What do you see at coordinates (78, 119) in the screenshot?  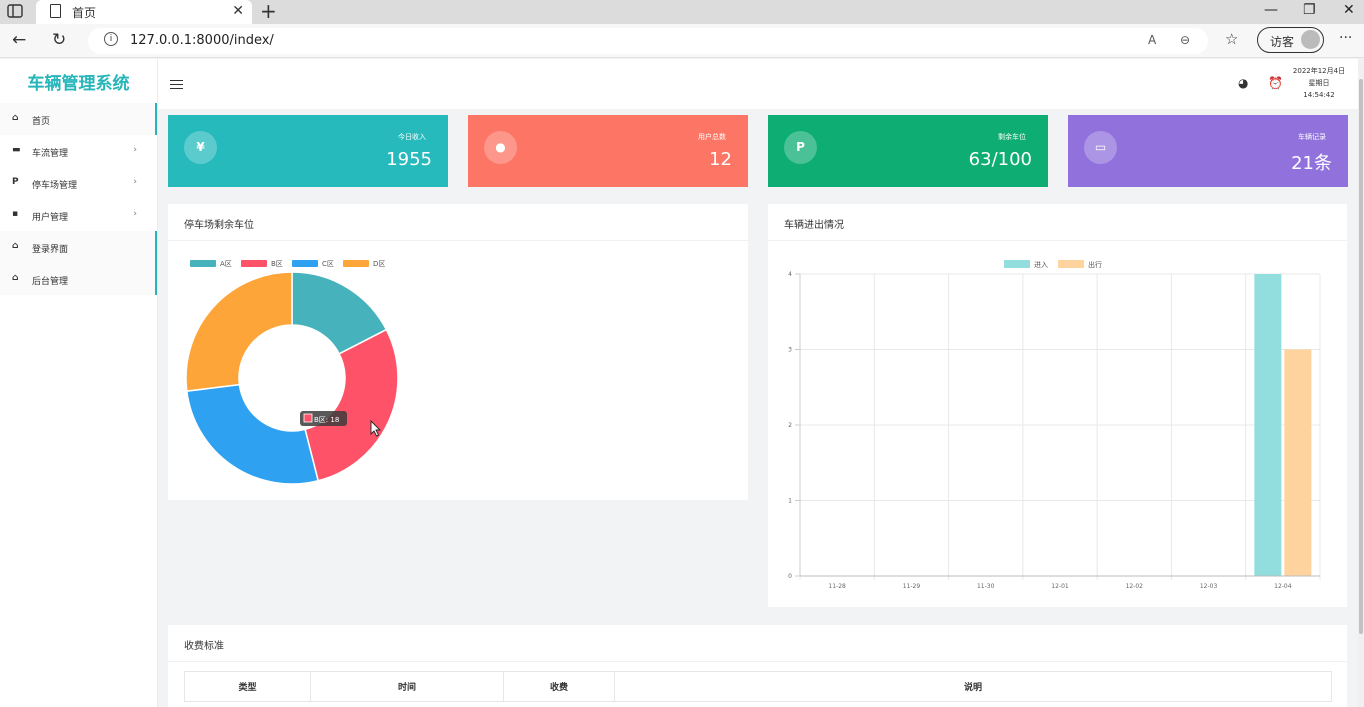 I see `sidebar-item-home: ⌂ 首页` at bounding box center [78, 119].